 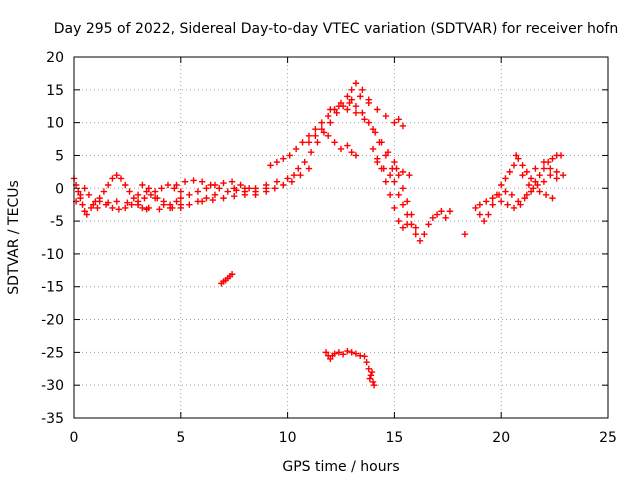 I want to click on y-tick-label: 15, so click(x=55, y=91).